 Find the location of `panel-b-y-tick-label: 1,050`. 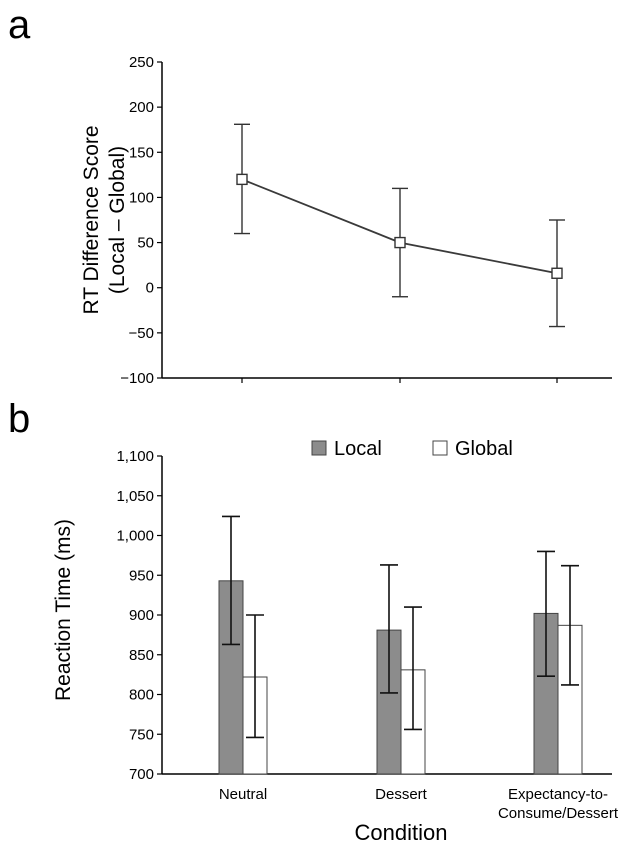

panel-b-y-tick-label: 1,050 is located at coordinates (135, 496).